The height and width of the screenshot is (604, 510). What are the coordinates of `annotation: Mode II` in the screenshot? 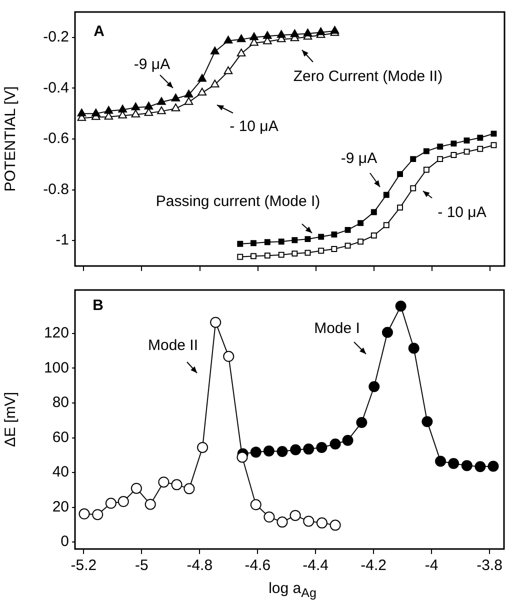 It's located at (173, 345).